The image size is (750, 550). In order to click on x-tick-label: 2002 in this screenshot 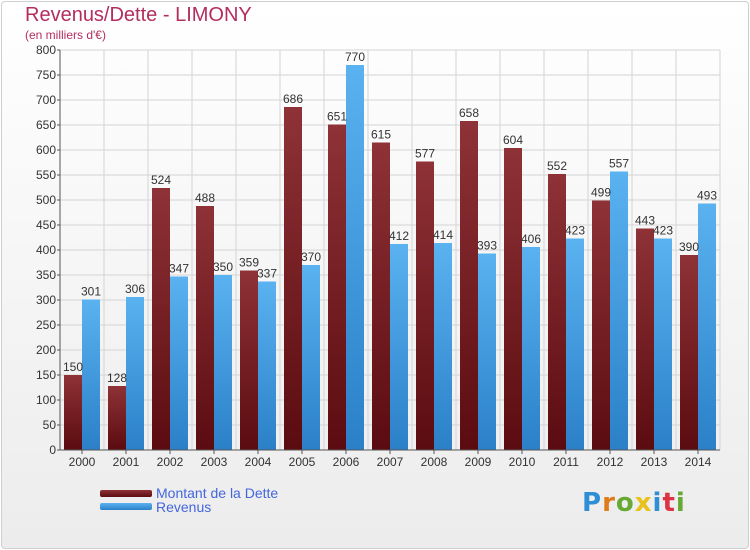, I will do `click(170, 462)`.